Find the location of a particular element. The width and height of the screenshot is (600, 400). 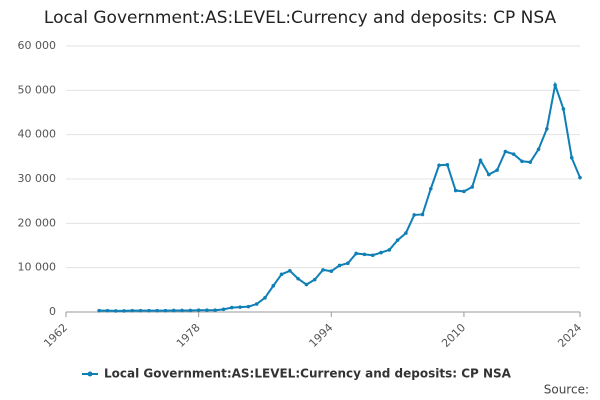

y-tick-label: 50 000 is located at coordinates (37, 89).